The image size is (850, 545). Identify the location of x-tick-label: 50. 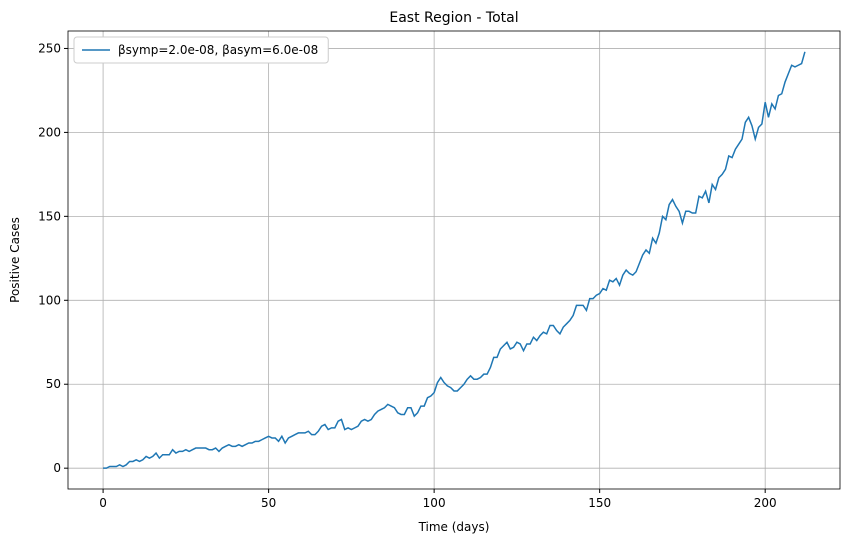
(268, 503).